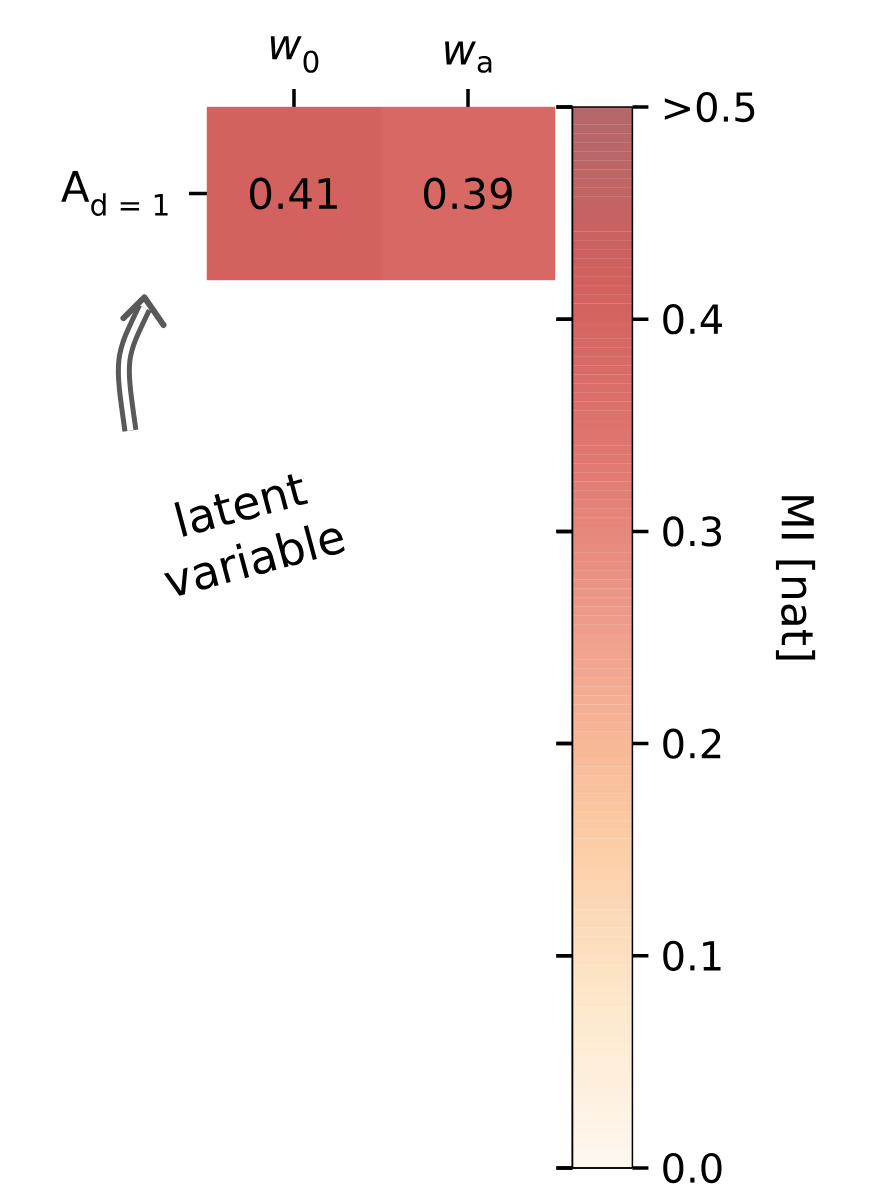 The width and height of the screenshot is (876, 1202). Describe the element at coordinates (293, 193) in the screenshot. I see `data-label: 0.41` at that location.